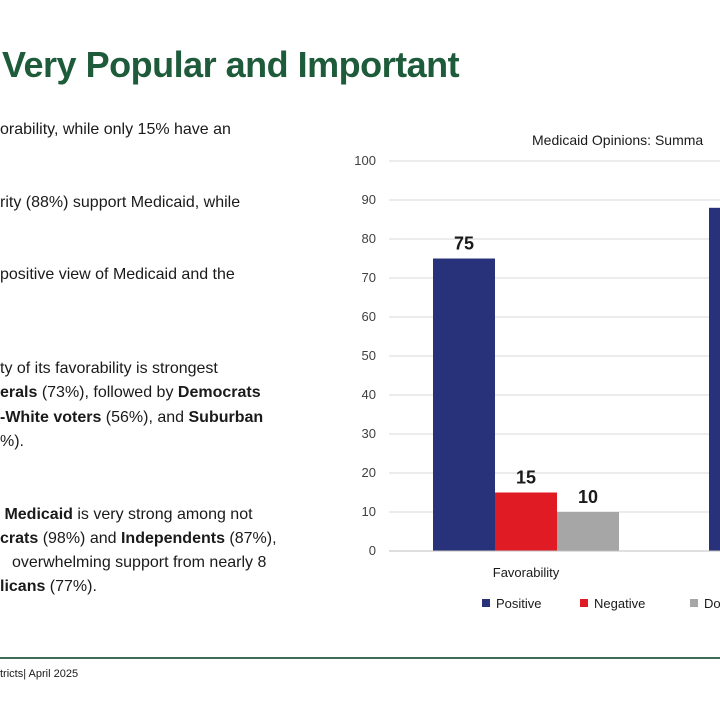  Describe the element at coordinates (526, 521) in the screenshot. I see `bar-negative` at that location.